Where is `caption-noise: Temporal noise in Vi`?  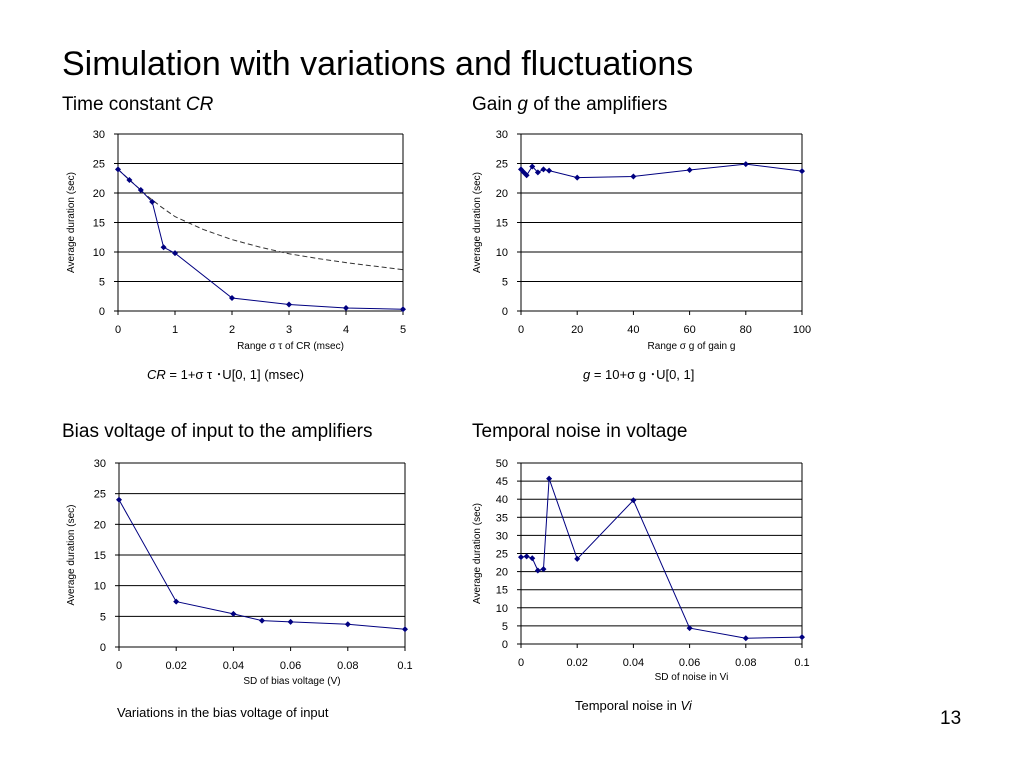 caption-noise: Temporal noise in Vi is located at coordinates (633, 706).